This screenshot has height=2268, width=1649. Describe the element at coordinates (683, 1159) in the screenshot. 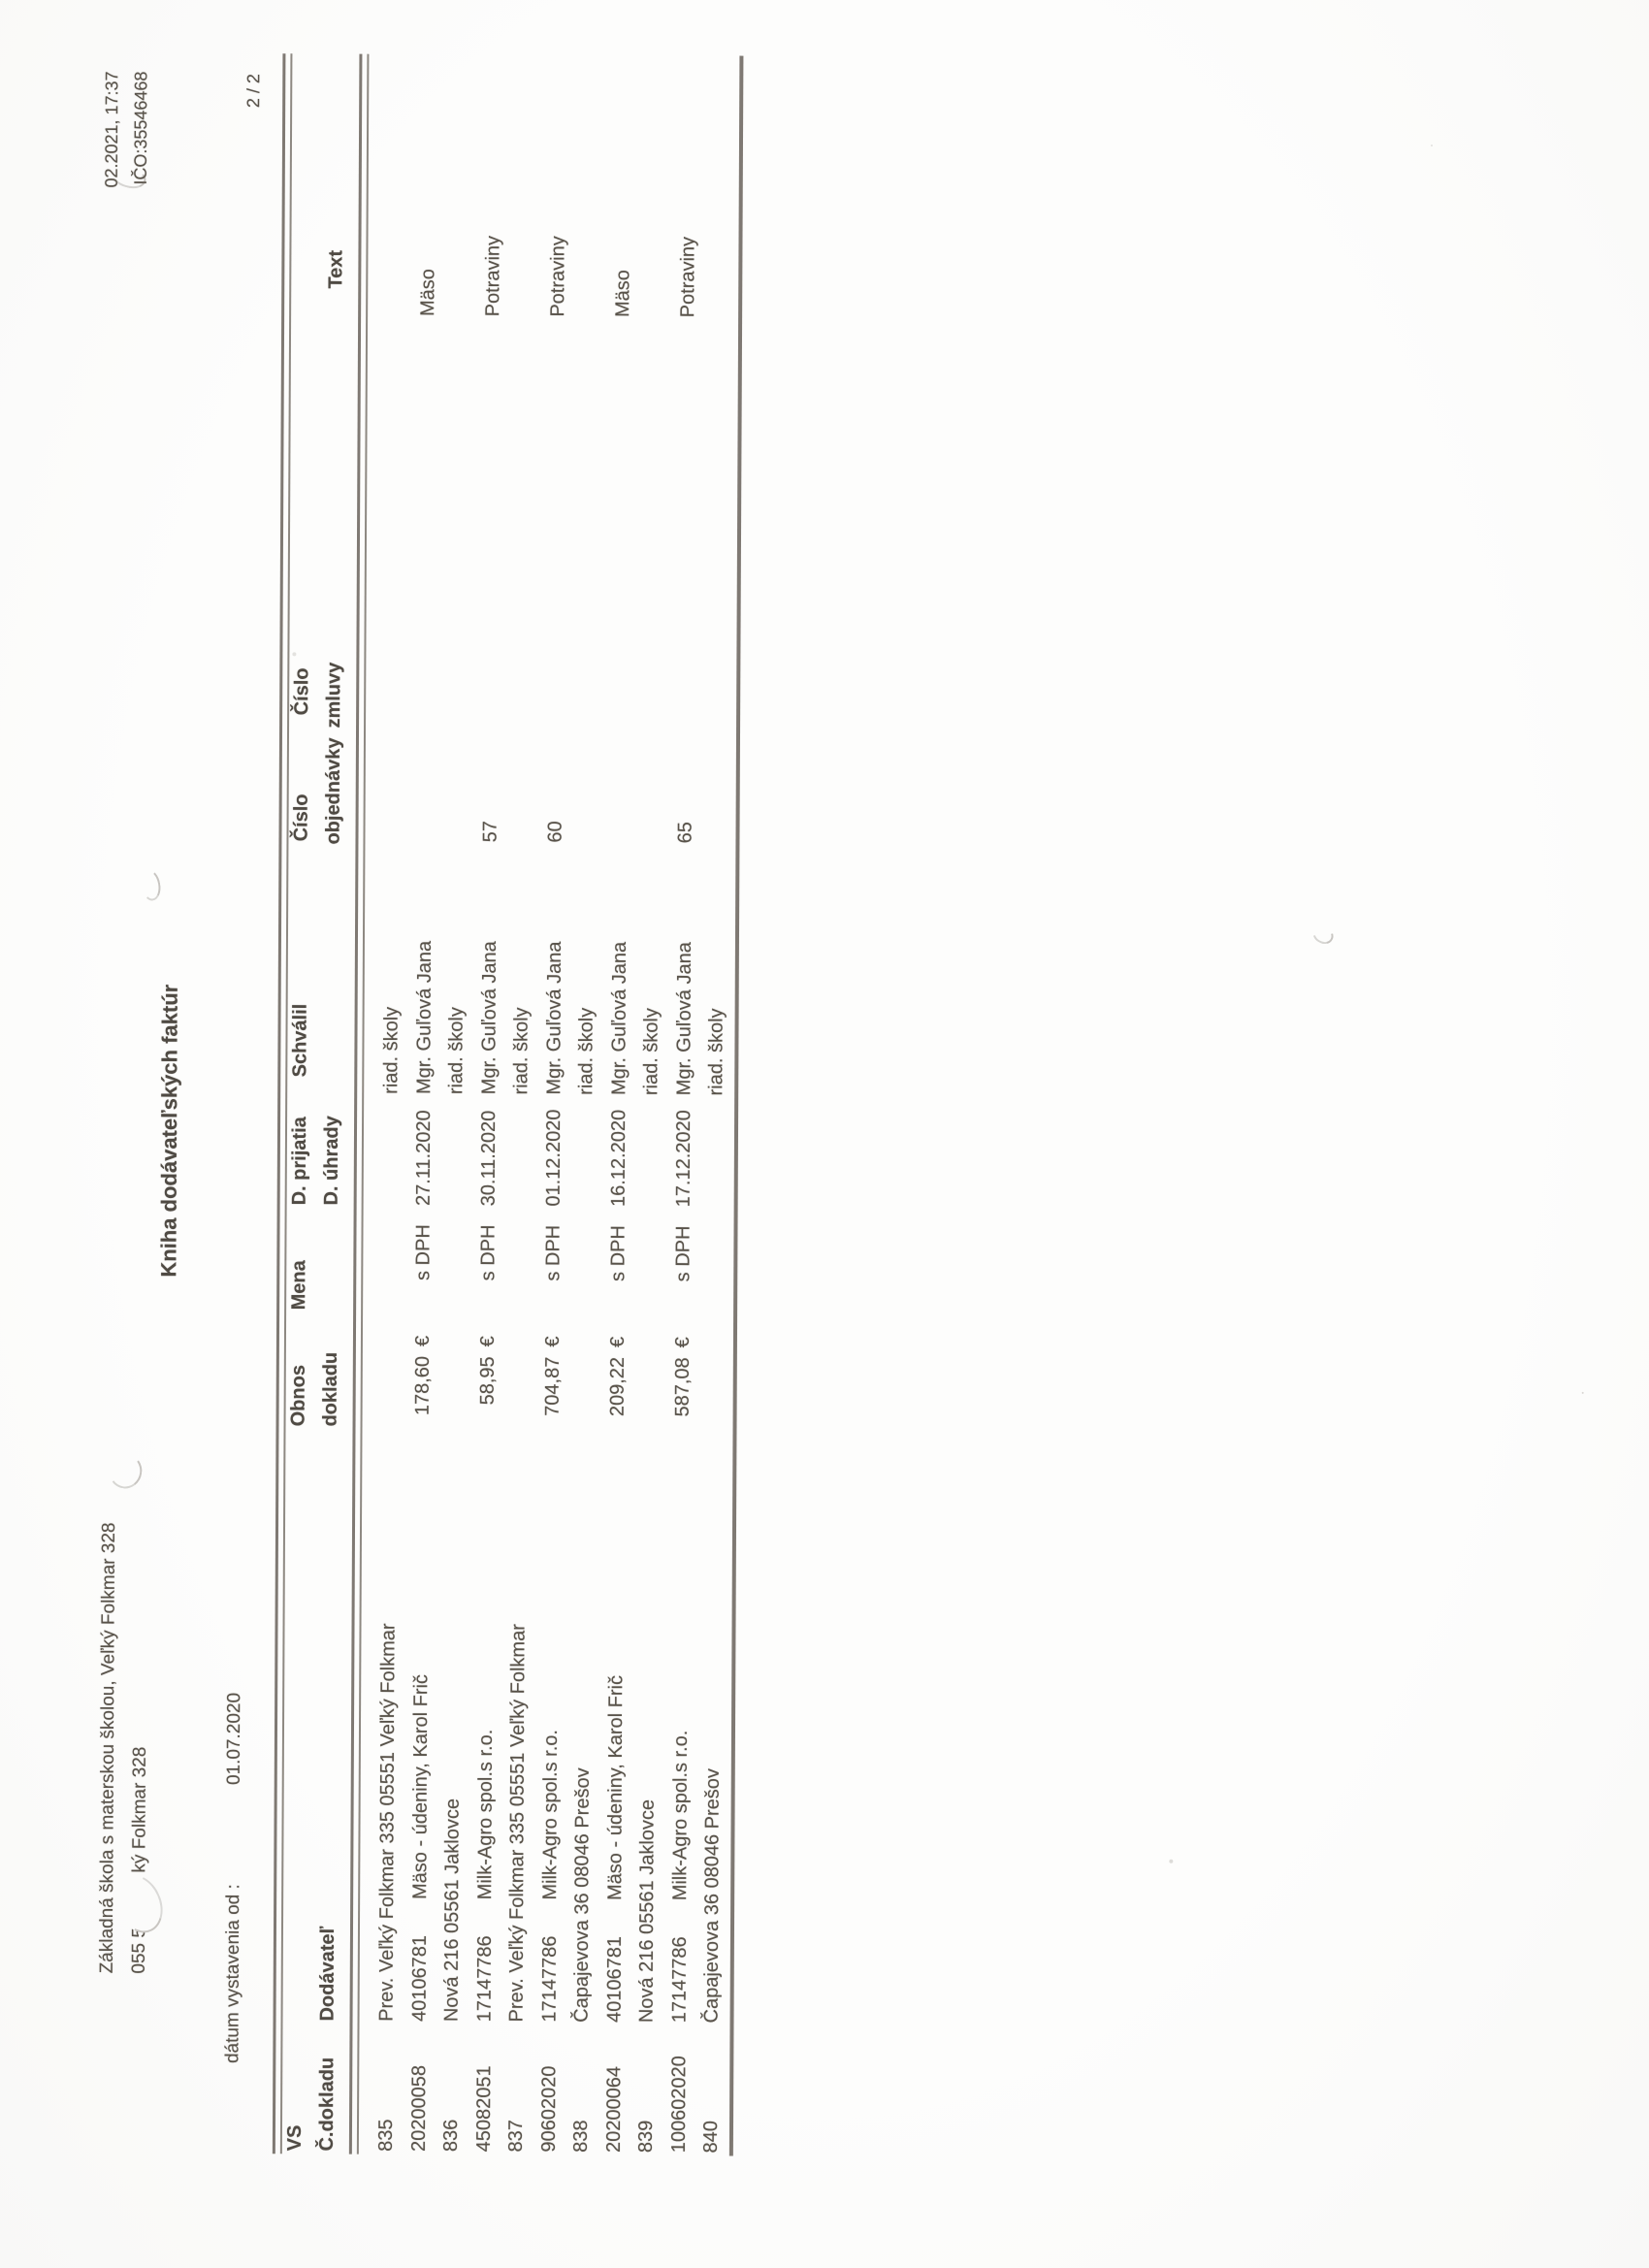

I see `cell-date-received: 17.12.2020` at that location.